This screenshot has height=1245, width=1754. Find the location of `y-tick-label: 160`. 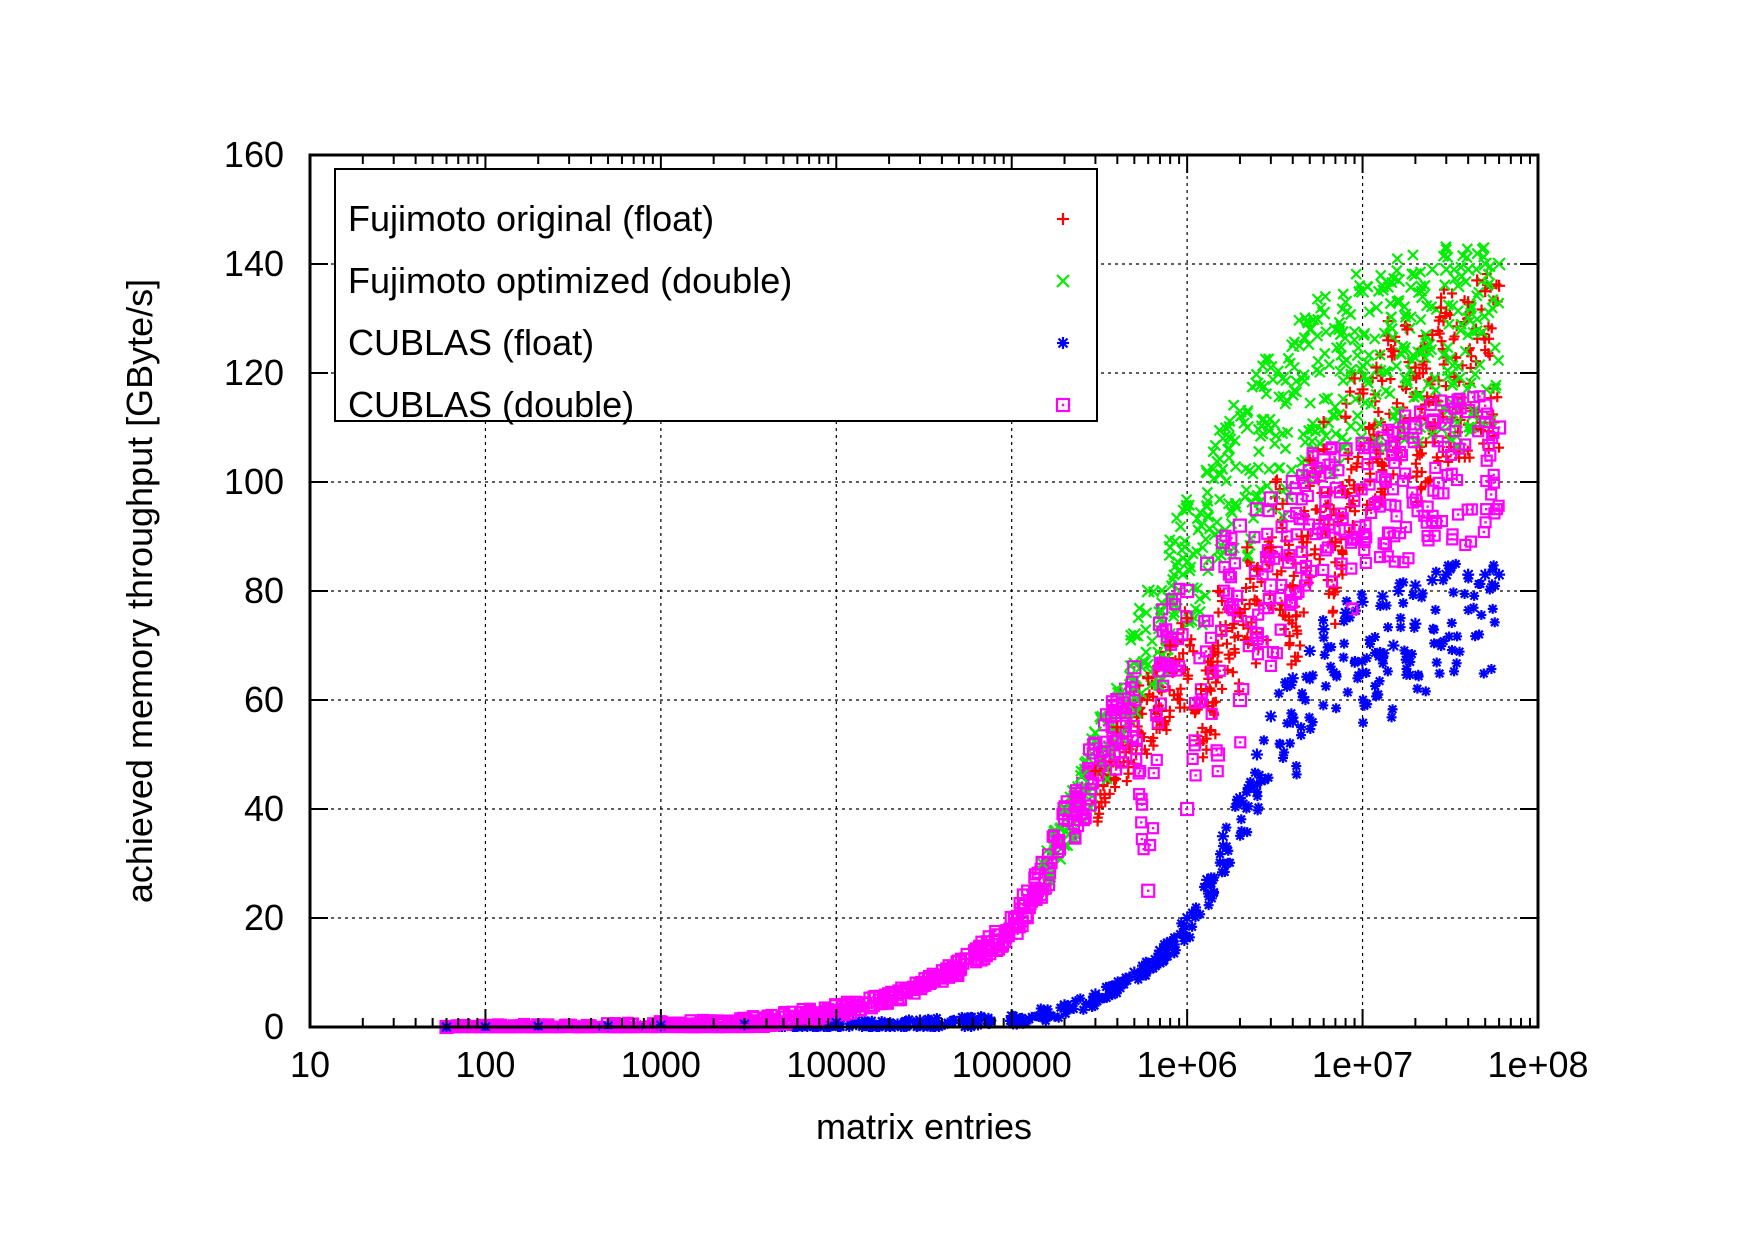

y-tick-label: 160 is located at coordinates (254, 154).